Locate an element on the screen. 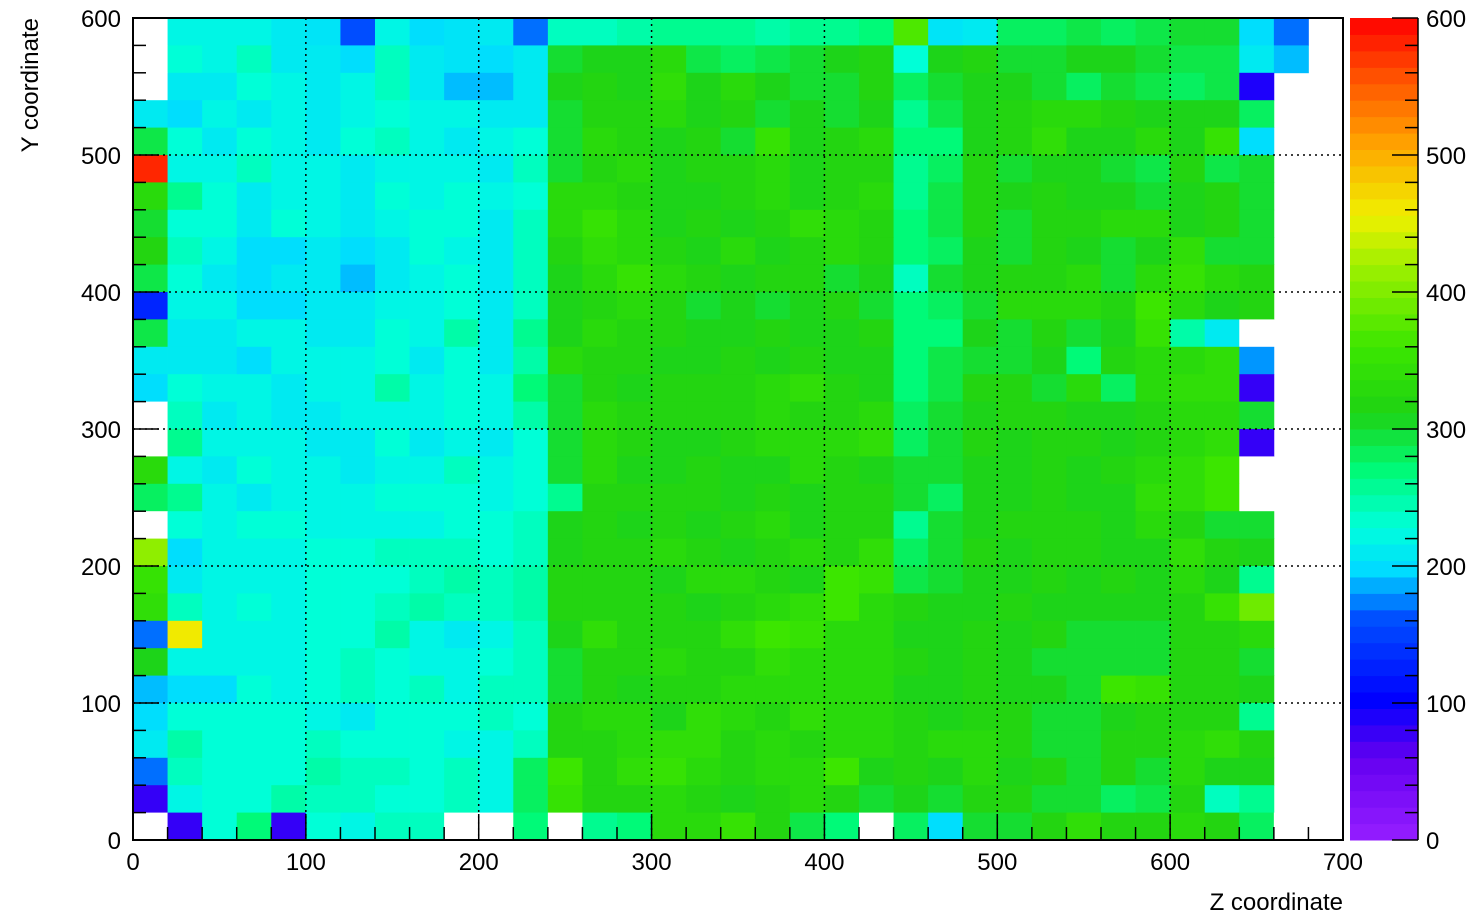 This screenshot has height=922, width=1483. x-axis-title: Z coordinate is located at coordinates (1276, 902).